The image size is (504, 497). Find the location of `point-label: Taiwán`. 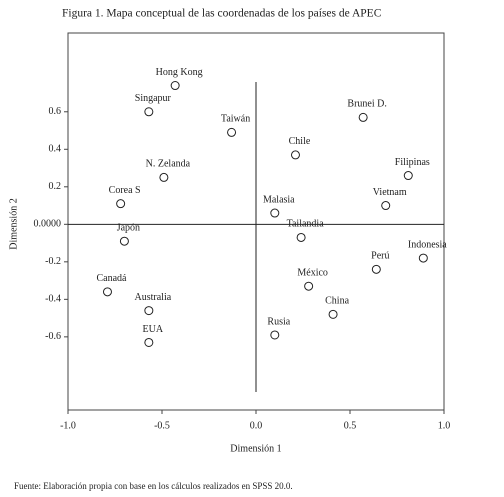

point-label: Taiwán is located at coordinates (235, 119).